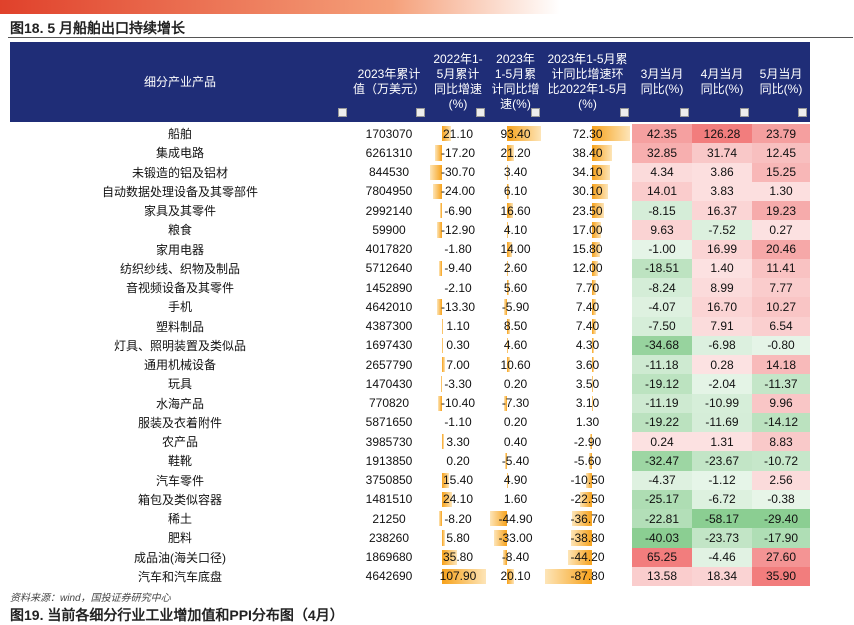 The image size is (854, 625). Describe the element at coordinates (722, 345) in the screenshot. I see `cell-value: -6.98` at that location.